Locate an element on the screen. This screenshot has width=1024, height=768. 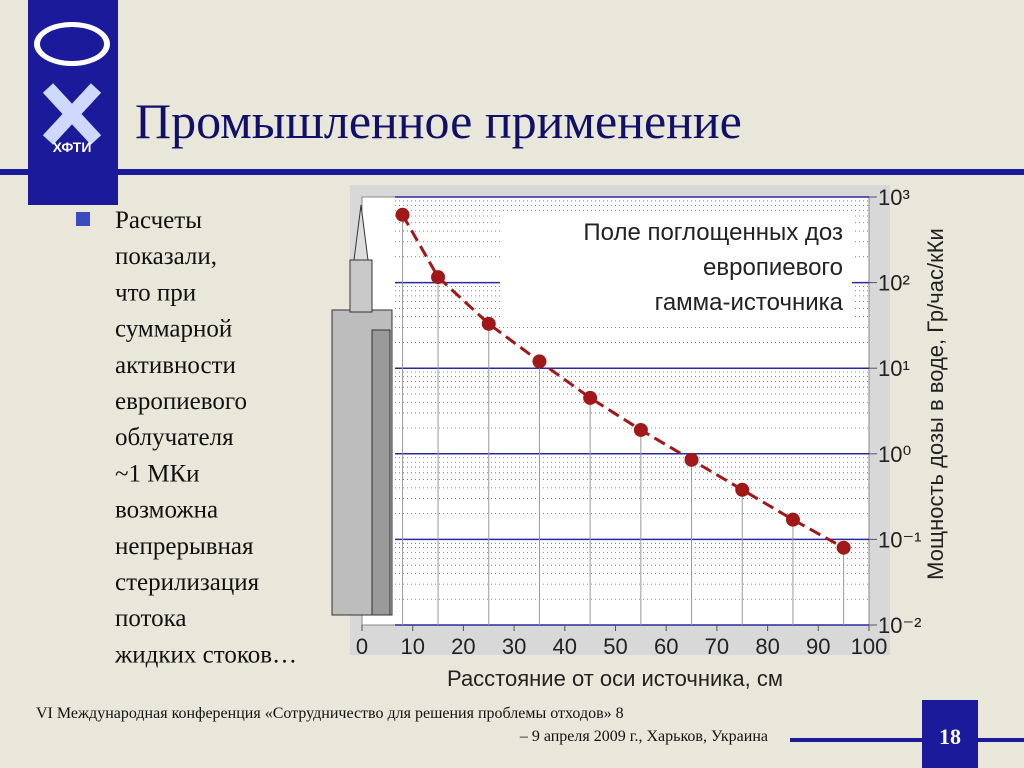
x-tick-label: 0 is located at coordinates (362, 646).